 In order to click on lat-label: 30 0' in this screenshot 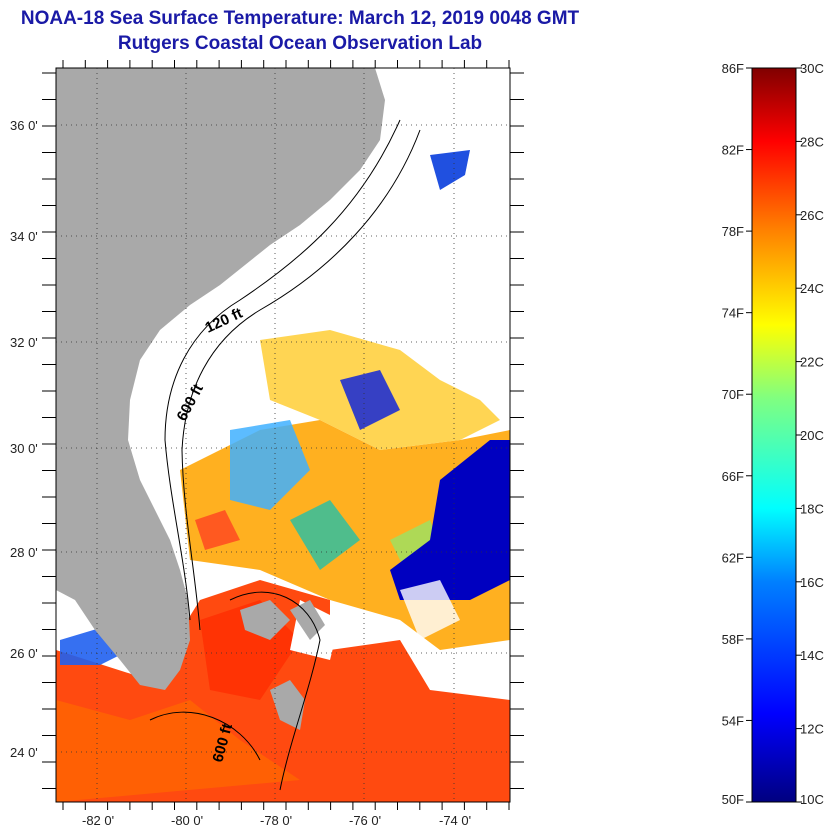, I will do `click(24, 448)`.